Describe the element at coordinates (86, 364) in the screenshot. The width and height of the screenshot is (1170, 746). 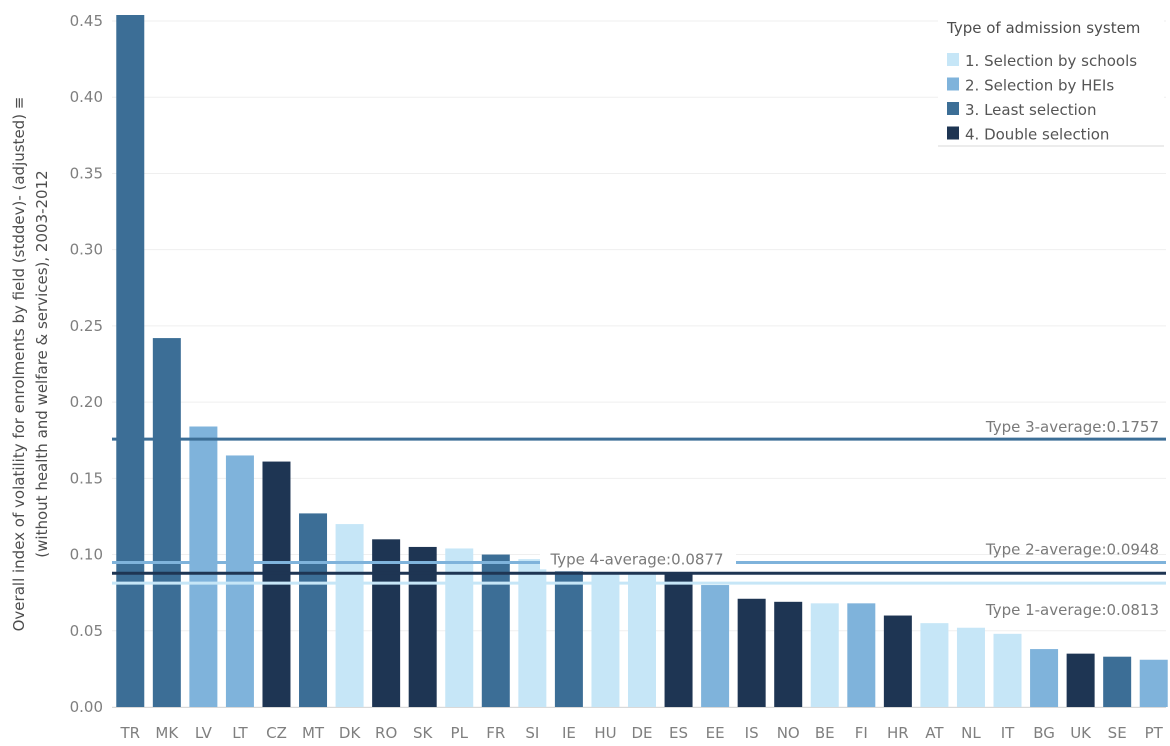
I see `y-axis-ticks: 0.00 0.05 0.10 0.15 0.20 0.25 0.30 0.35 0.40 0.45` at that location.